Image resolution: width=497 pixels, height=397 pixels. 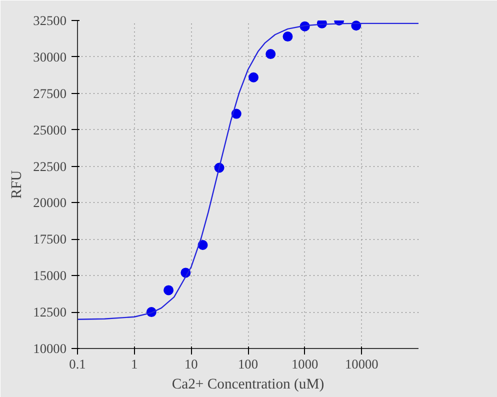 What do you see at coordinates (17, 184) in the screenshot?
I see `y-axis-title: RFU` at bounding box center [17, 184].